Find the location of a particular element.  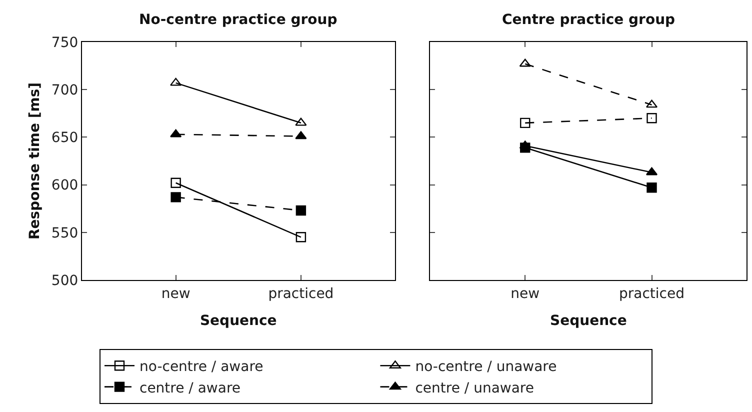

y-tick-label: 600 is located at coordinates (64, 186).